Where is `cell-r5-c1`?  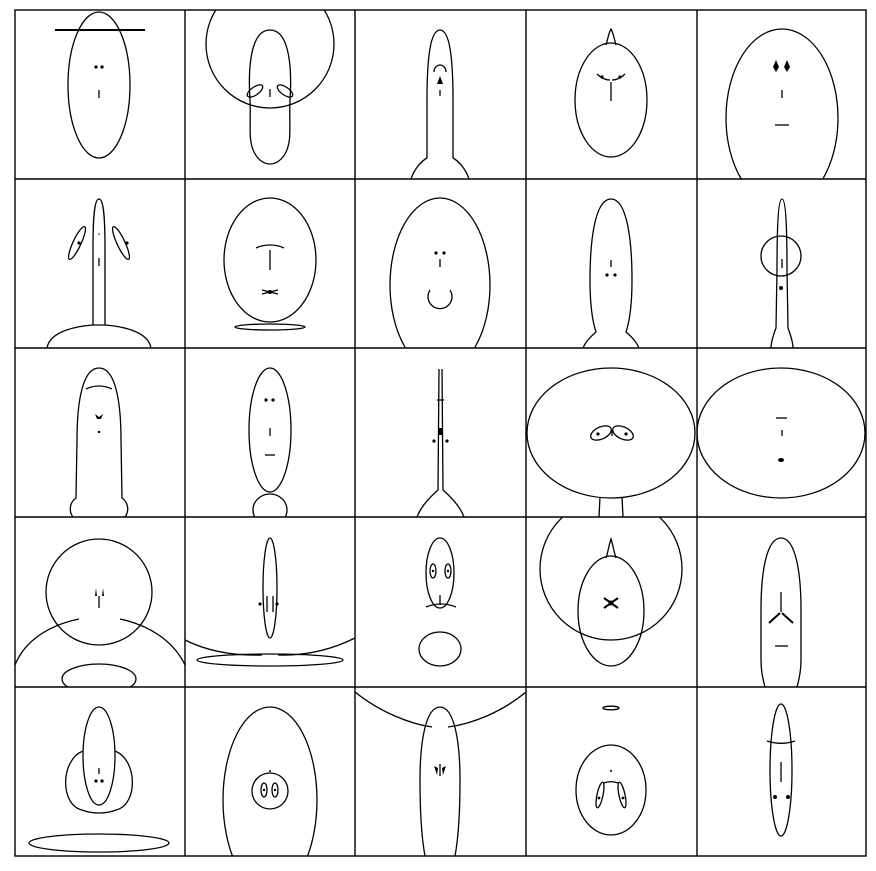
cell-r5-c1 is located at coordinates (99, 779).